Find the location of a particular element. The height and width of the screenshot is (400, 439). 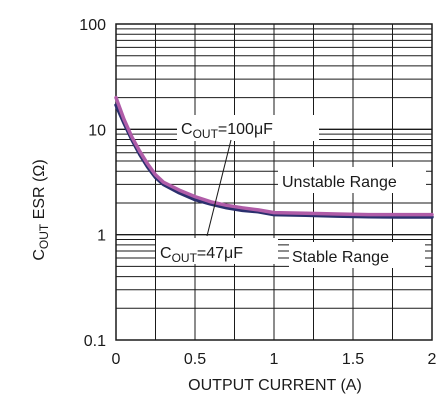

x-tick-label: 0.5 is located at coordinates (195, 359).